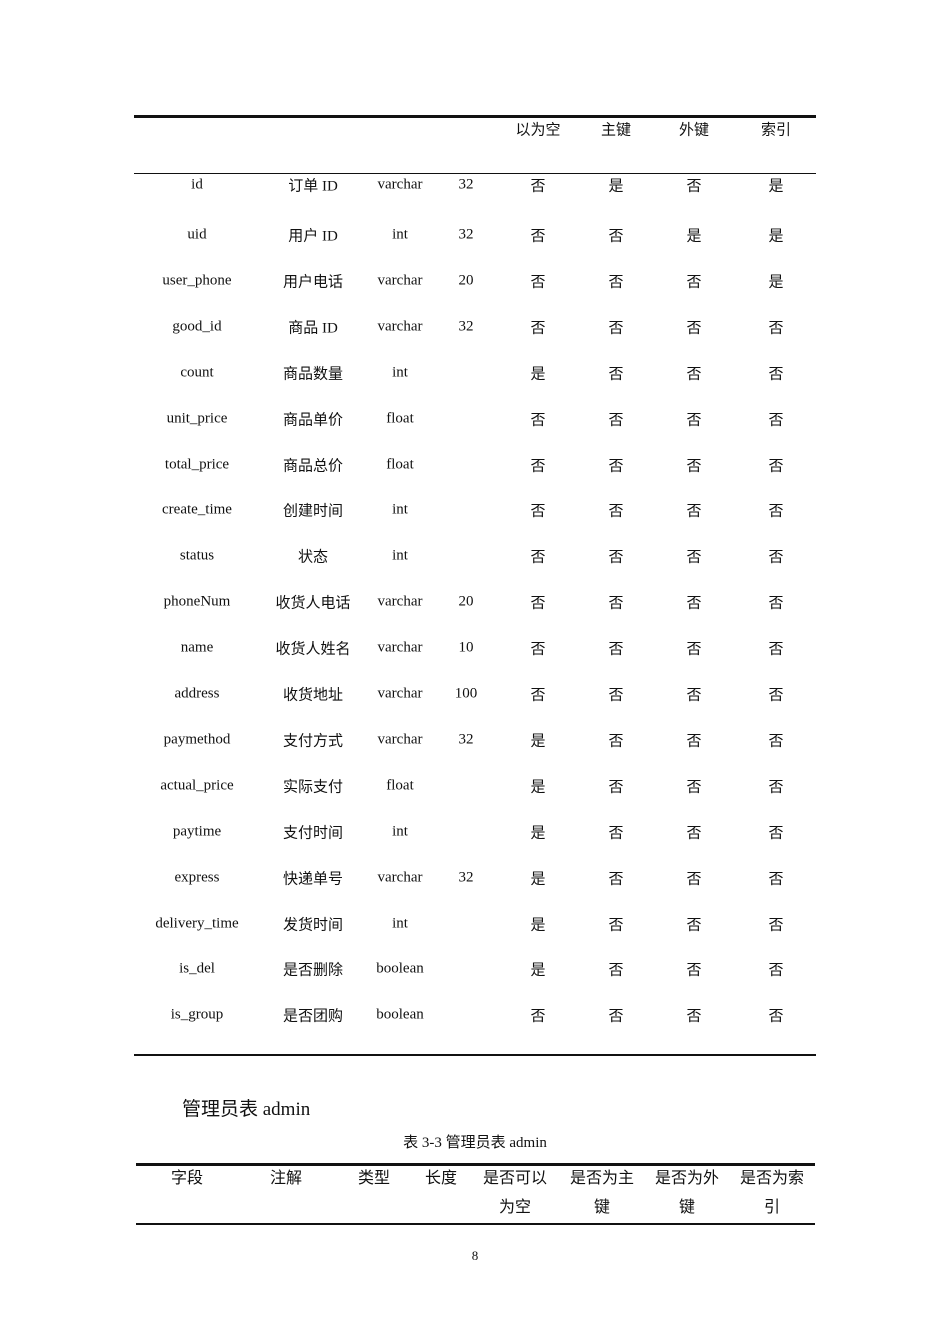  What do you see at coordinates (466, 280) in the screenshot?
I see `table-cell: 20` at bounding box center [466, 280].